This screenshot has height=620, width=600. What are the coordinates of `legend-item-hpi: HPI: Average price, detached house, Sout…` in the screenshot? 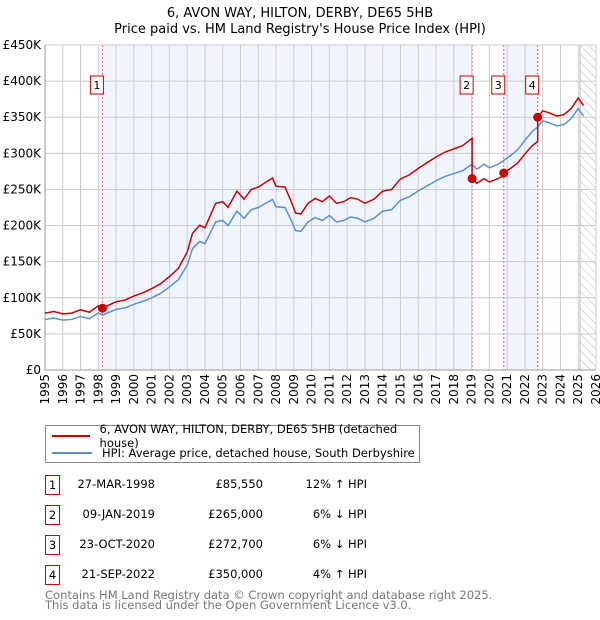 It's located at (233, 453).